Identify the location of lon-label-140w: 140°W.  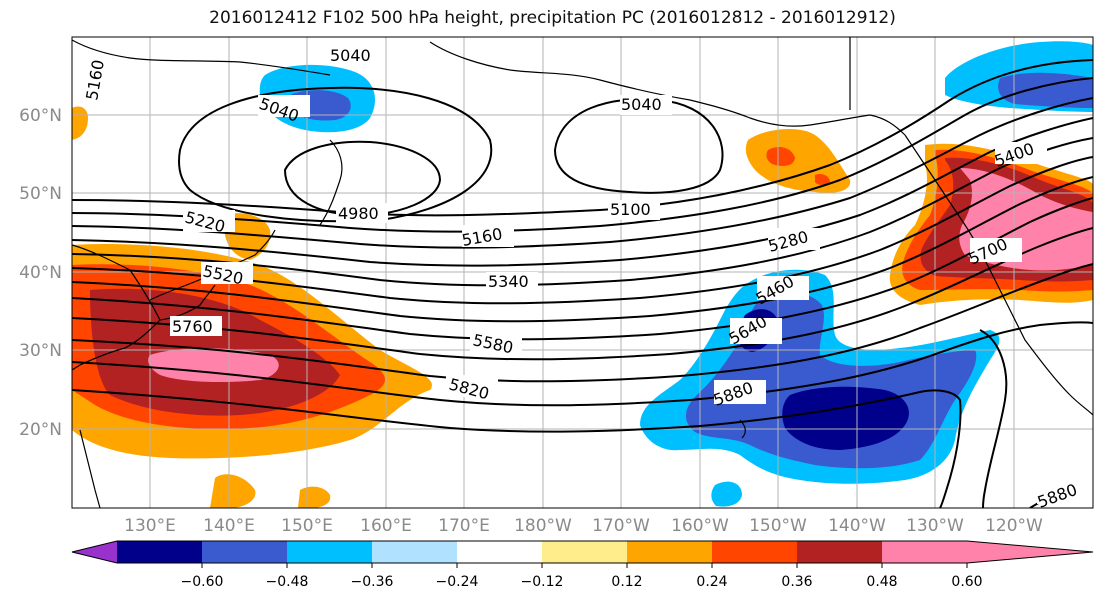
(857, 526).